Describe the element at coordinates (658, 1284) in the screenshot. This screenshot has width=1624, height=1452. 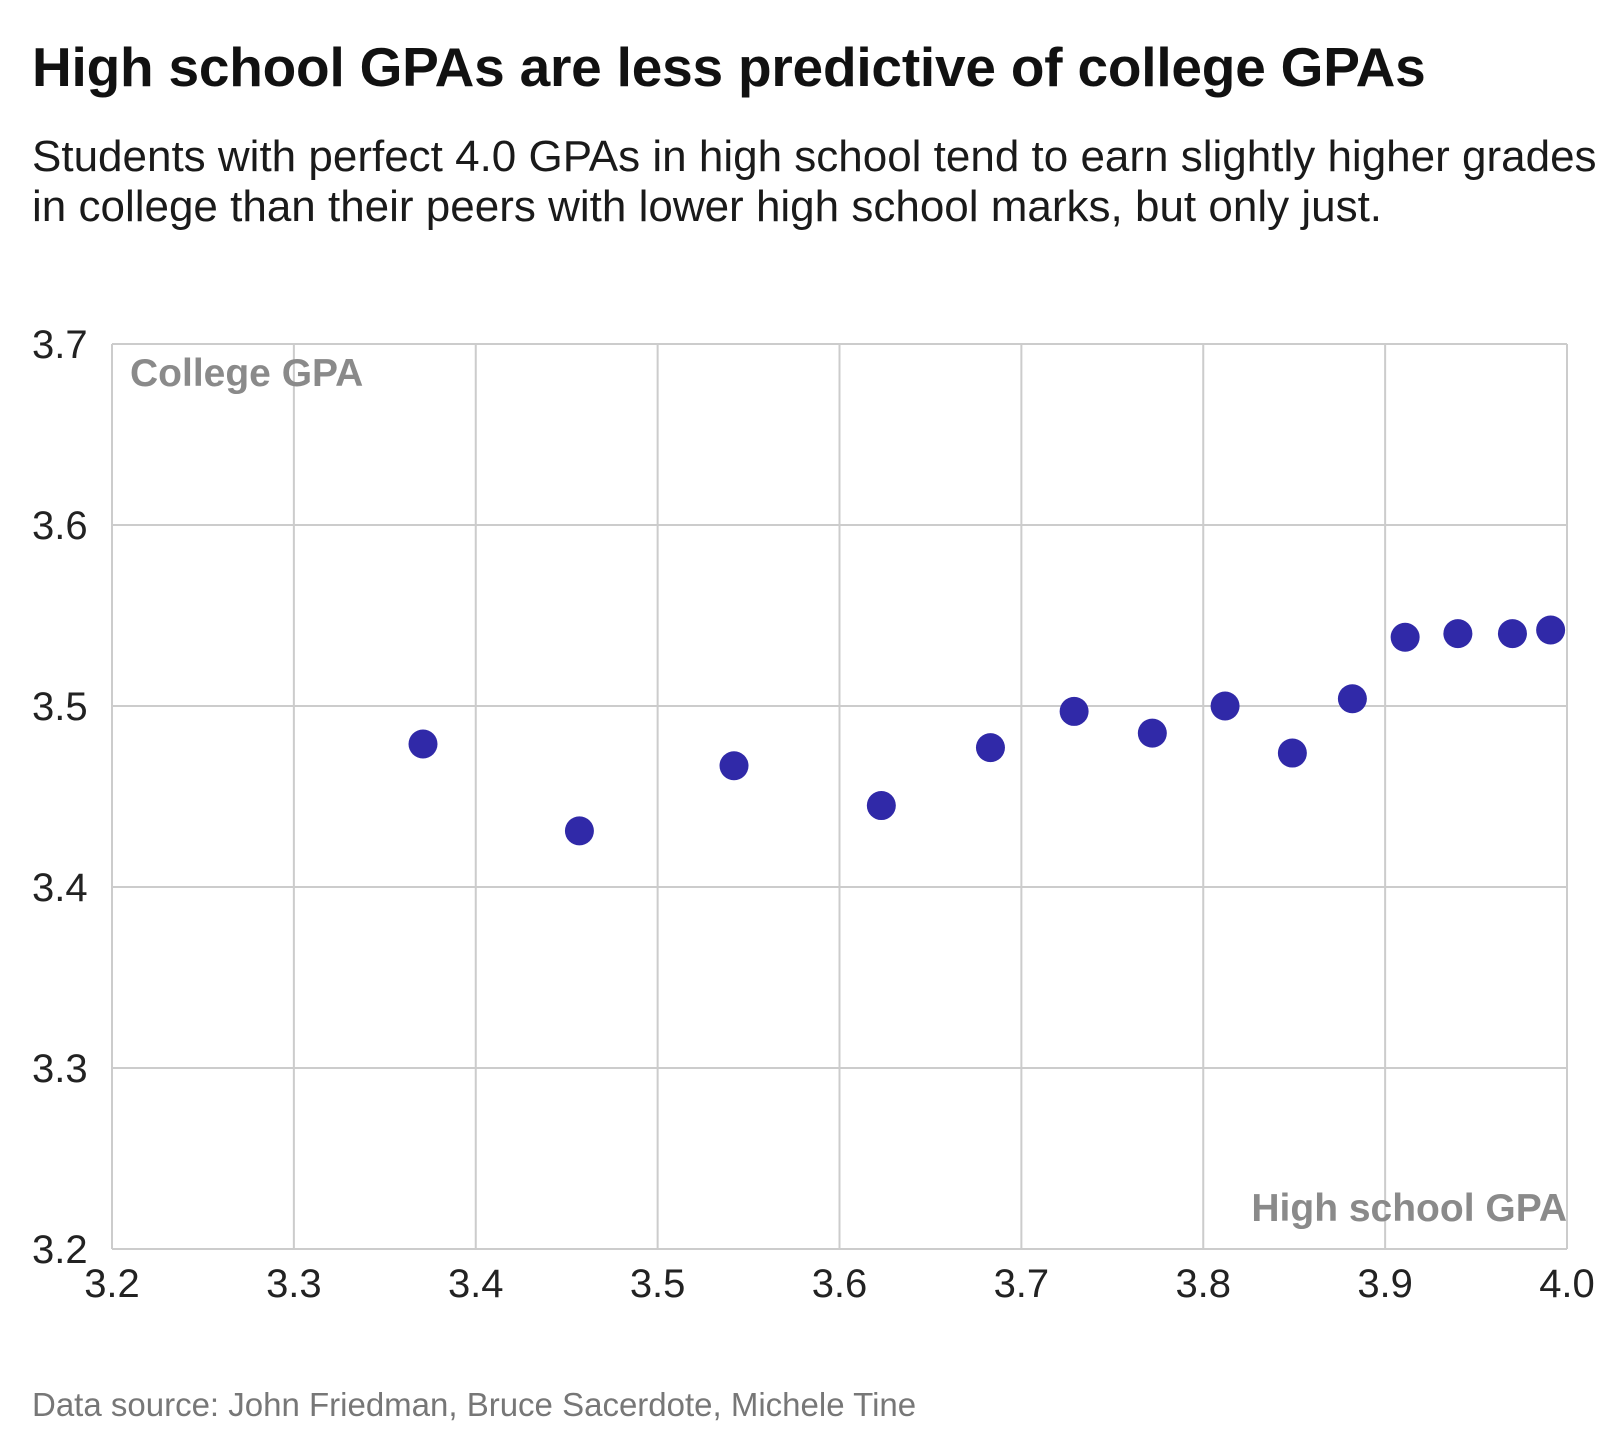
I see `x-tick-label: 3.5` at that location.